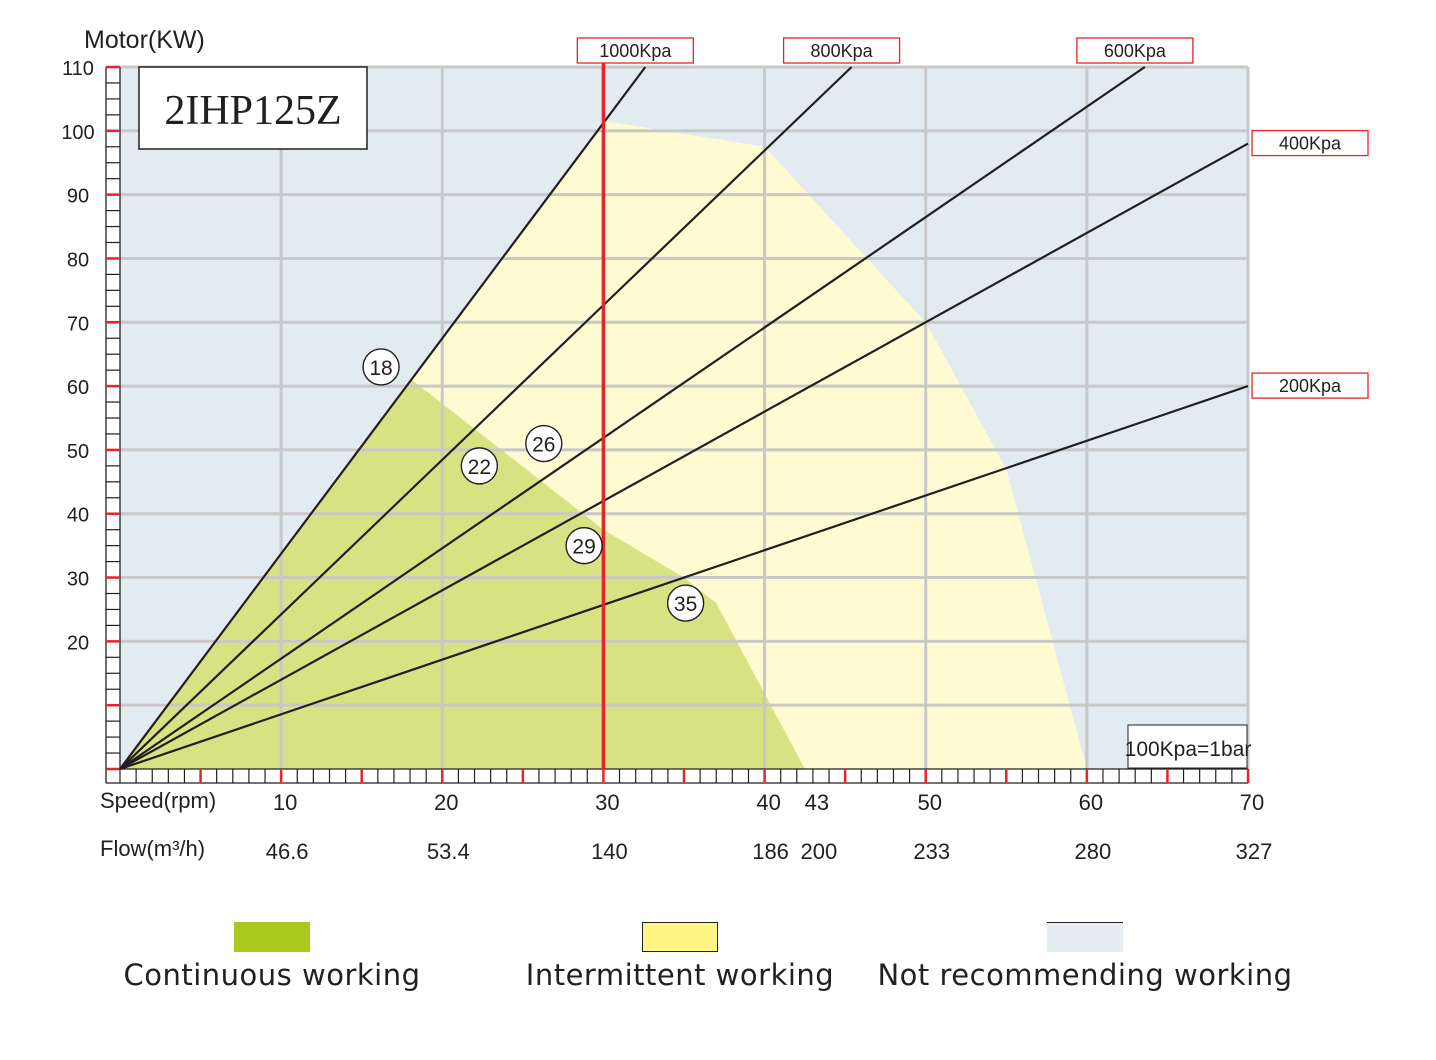  Describe the element at coordinates (272, 975) in the screenshot. I see `legend-label-continuous: Continuous working` at that location.